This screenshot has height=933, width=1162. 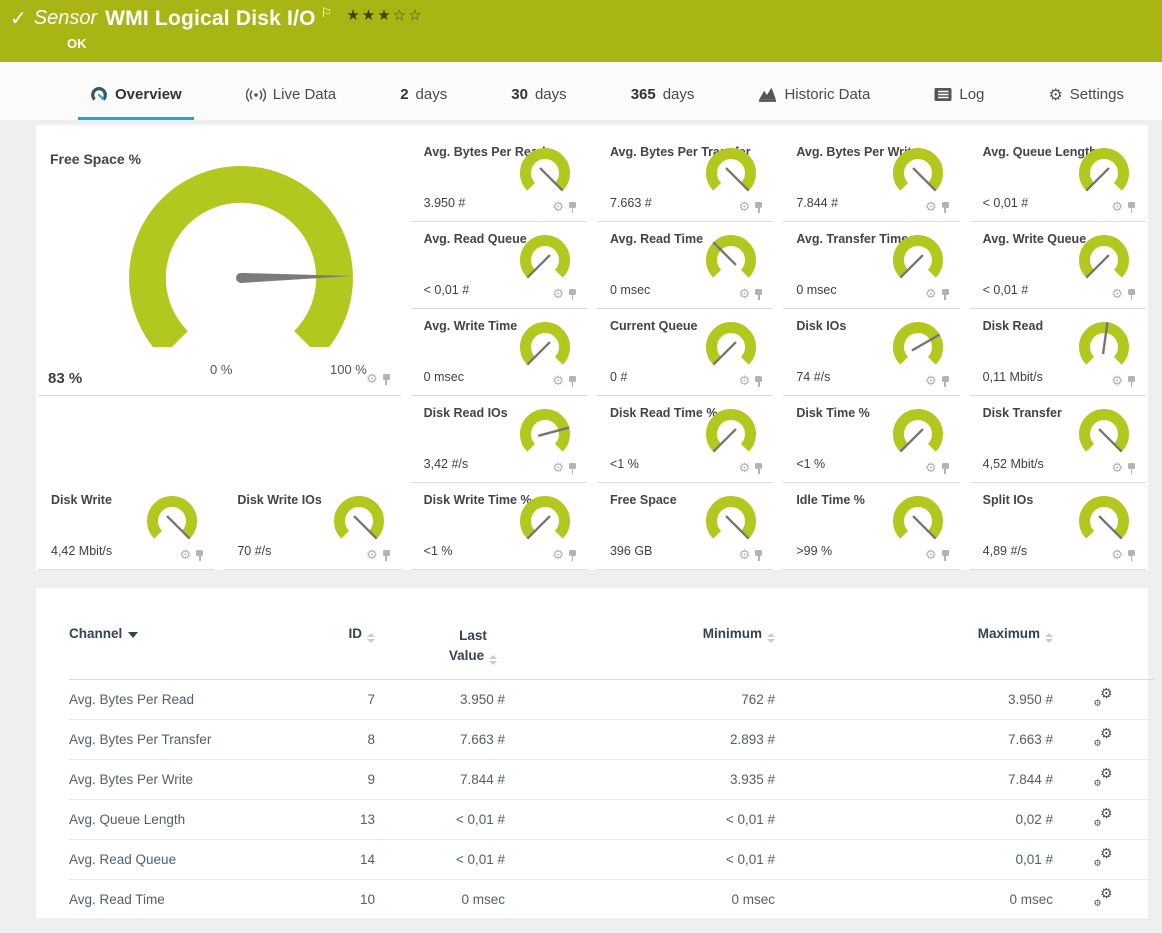 I want to click on gauge-title: Free Space, so click(x=643, y=500).